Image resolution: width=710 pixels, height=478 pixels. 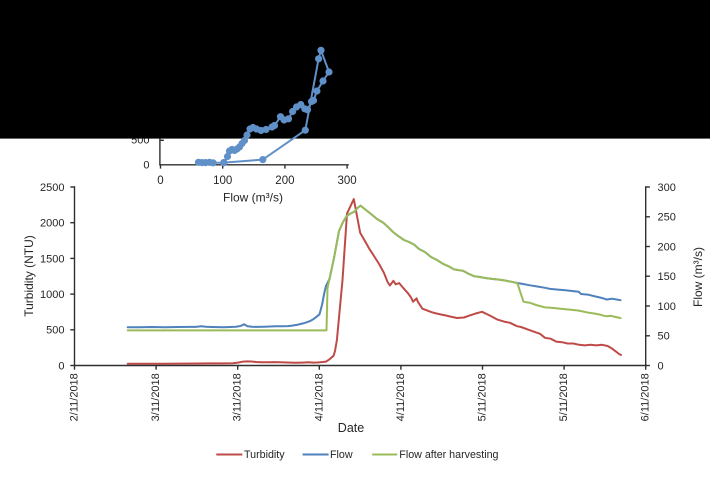 What do you see at coordinates (264, 455) in the screenshot?
I see `svg-text: Turbidity` at bounding box center [264, 455].